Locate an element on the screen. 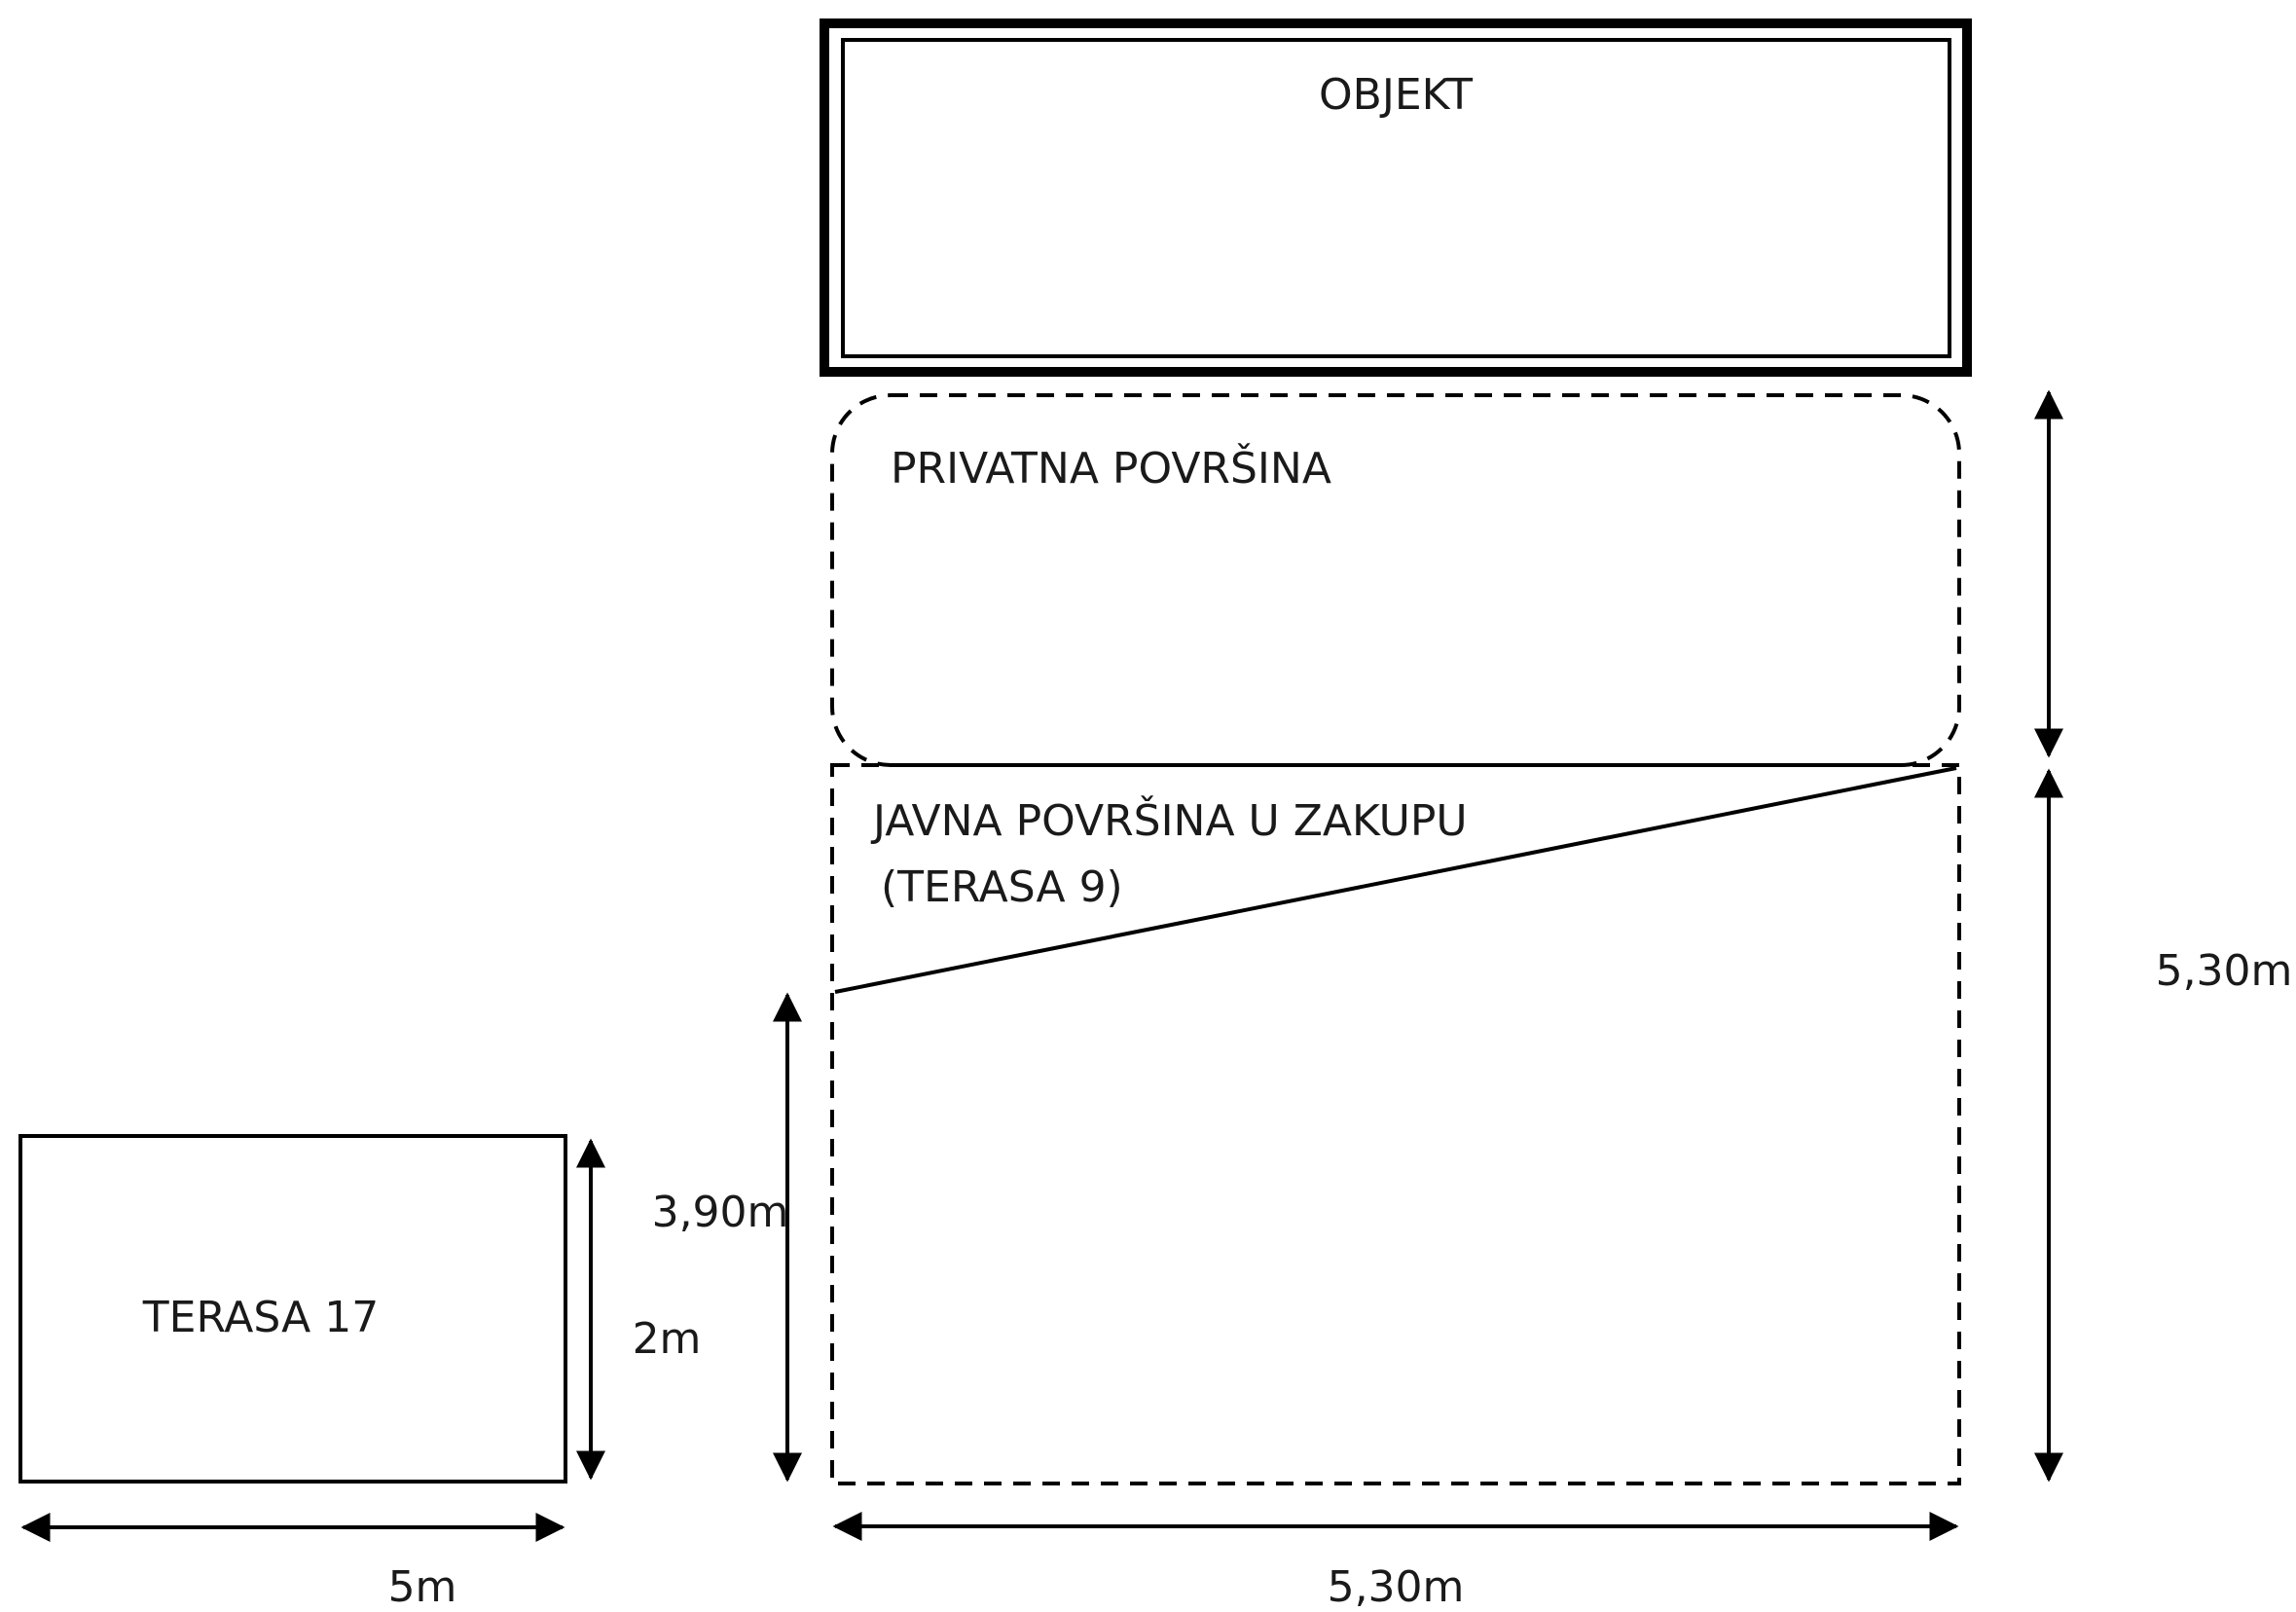 This screenshot has width=2296, height=1612. javna-left-height-label: 3,90m is located at coordinates (720, 1212).